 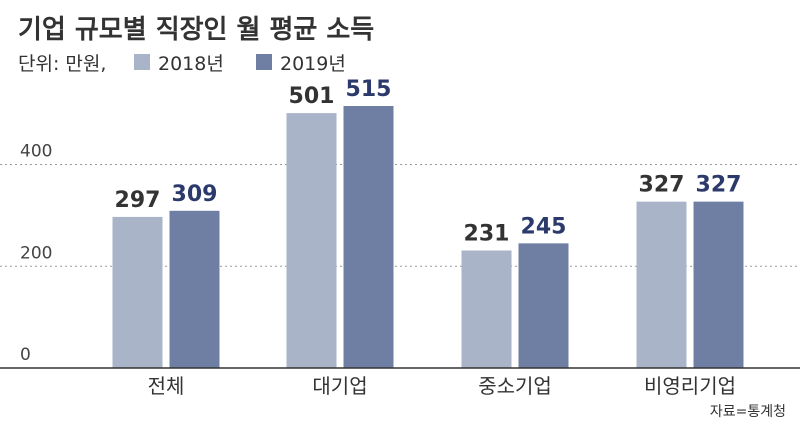 What do you see at coordinates (264, 62) in the screenshot?
I see `legend-swatch-2019` at bounding box center [264, 62].